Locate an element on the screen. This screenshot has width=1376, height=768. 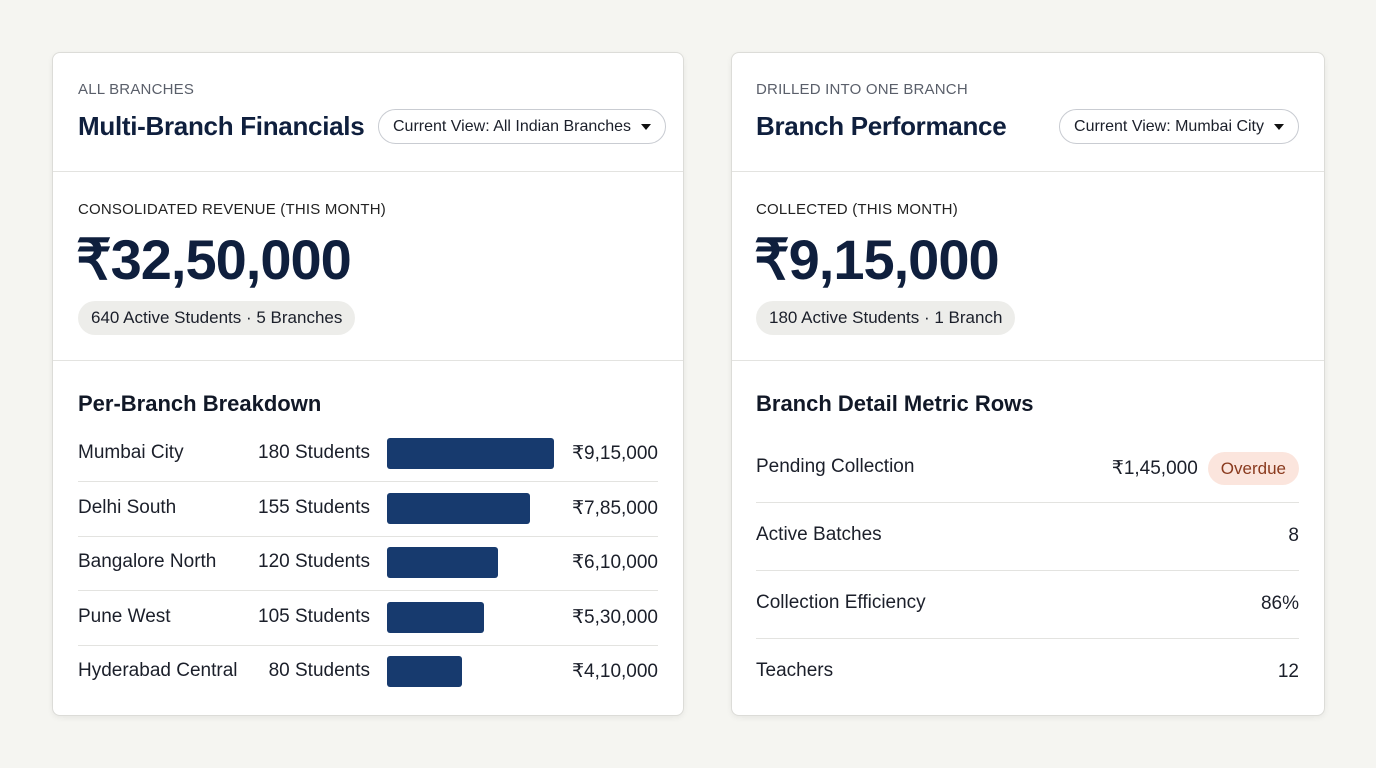
branch-name: Mumbai City is located at coordinates (131, 452).